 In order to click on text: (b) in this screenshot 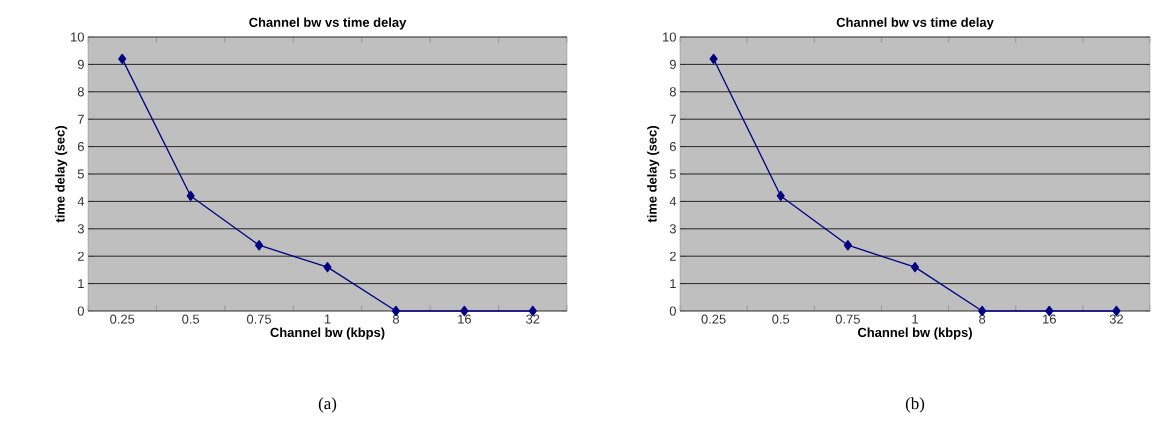, I will do `click(915, 405)`.